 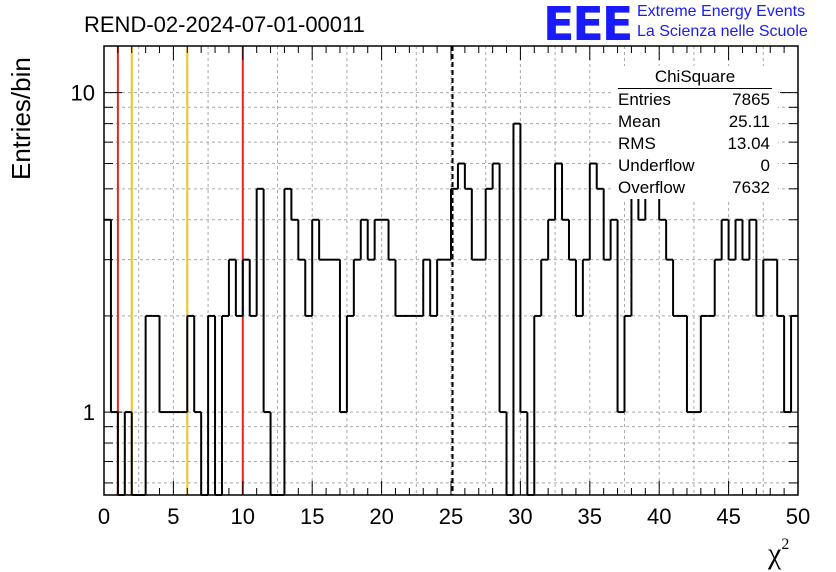 What do you see at coordinates (224, 24) in the screenshot?
I see `run-title: REND-02-2024-07-01-00011` at bounding box center [224, 24].